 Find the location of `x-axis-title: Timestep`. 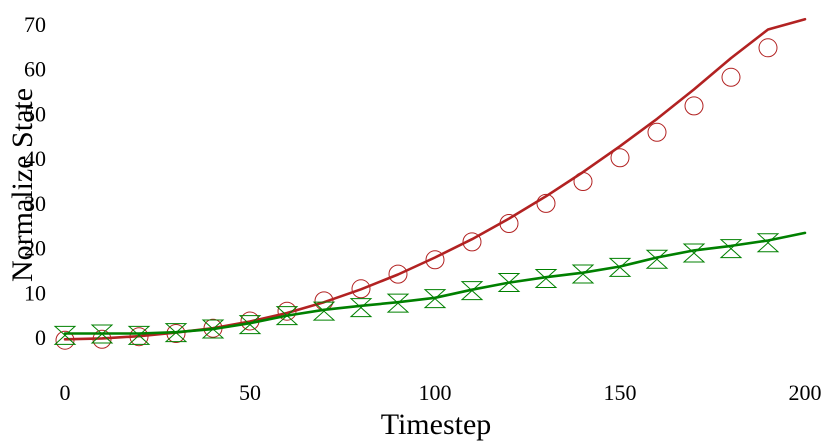

x-axis-title: Timestep is located at coordinates (436, 424).